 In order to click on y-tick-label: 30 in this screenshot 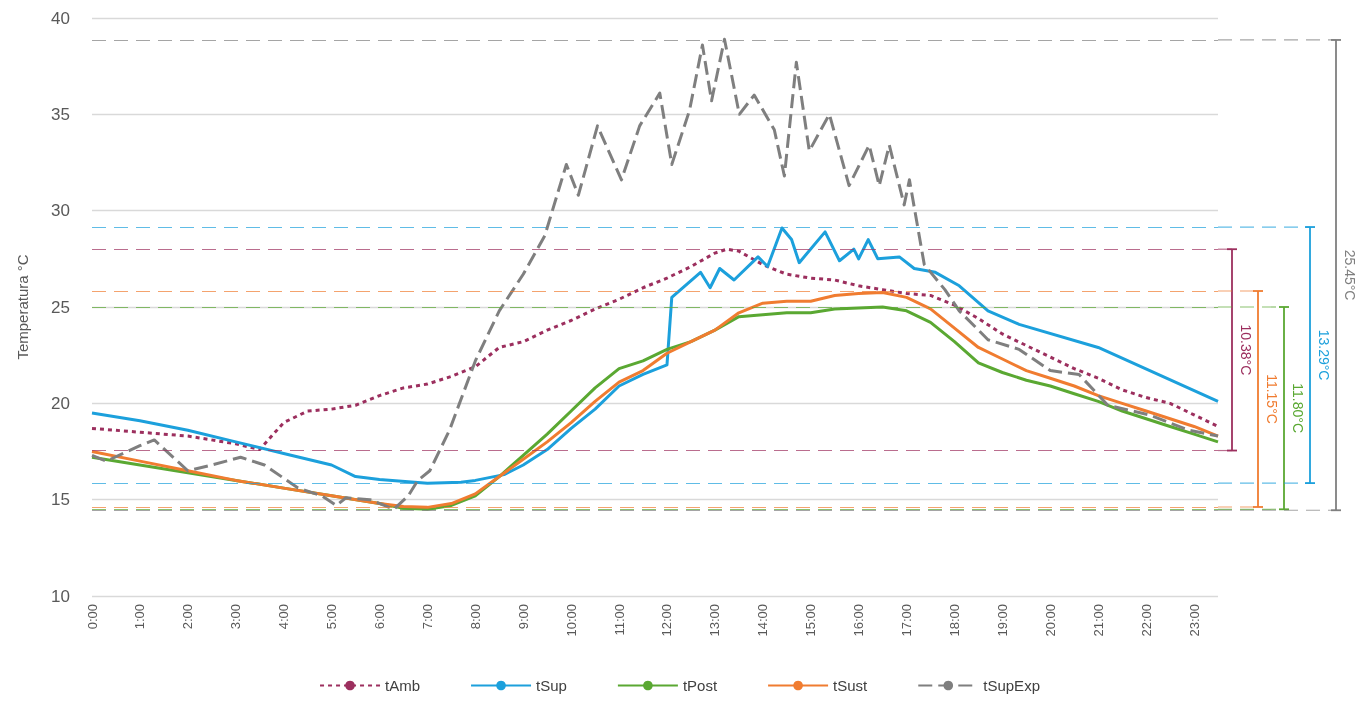, I will do `click(60, 211)`.